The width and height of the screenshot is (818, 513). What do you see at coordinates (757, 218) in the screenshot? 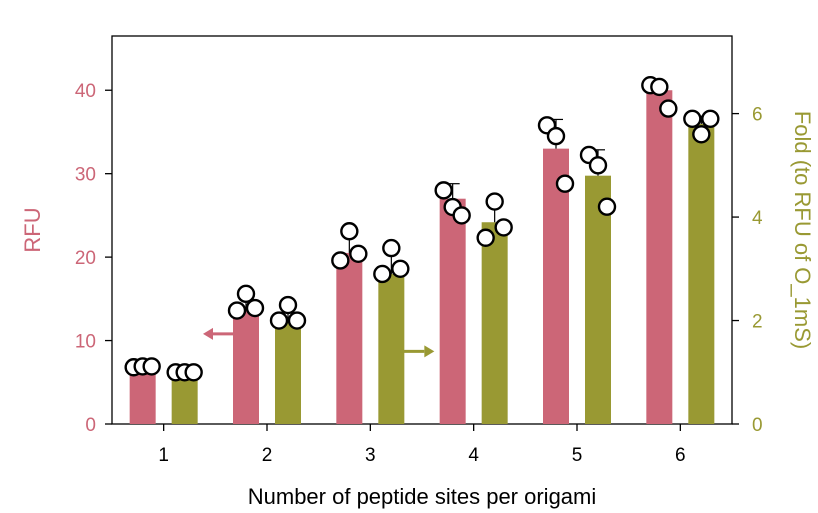
I see `right-tick-label: 4` at bounding box center [757, 218].